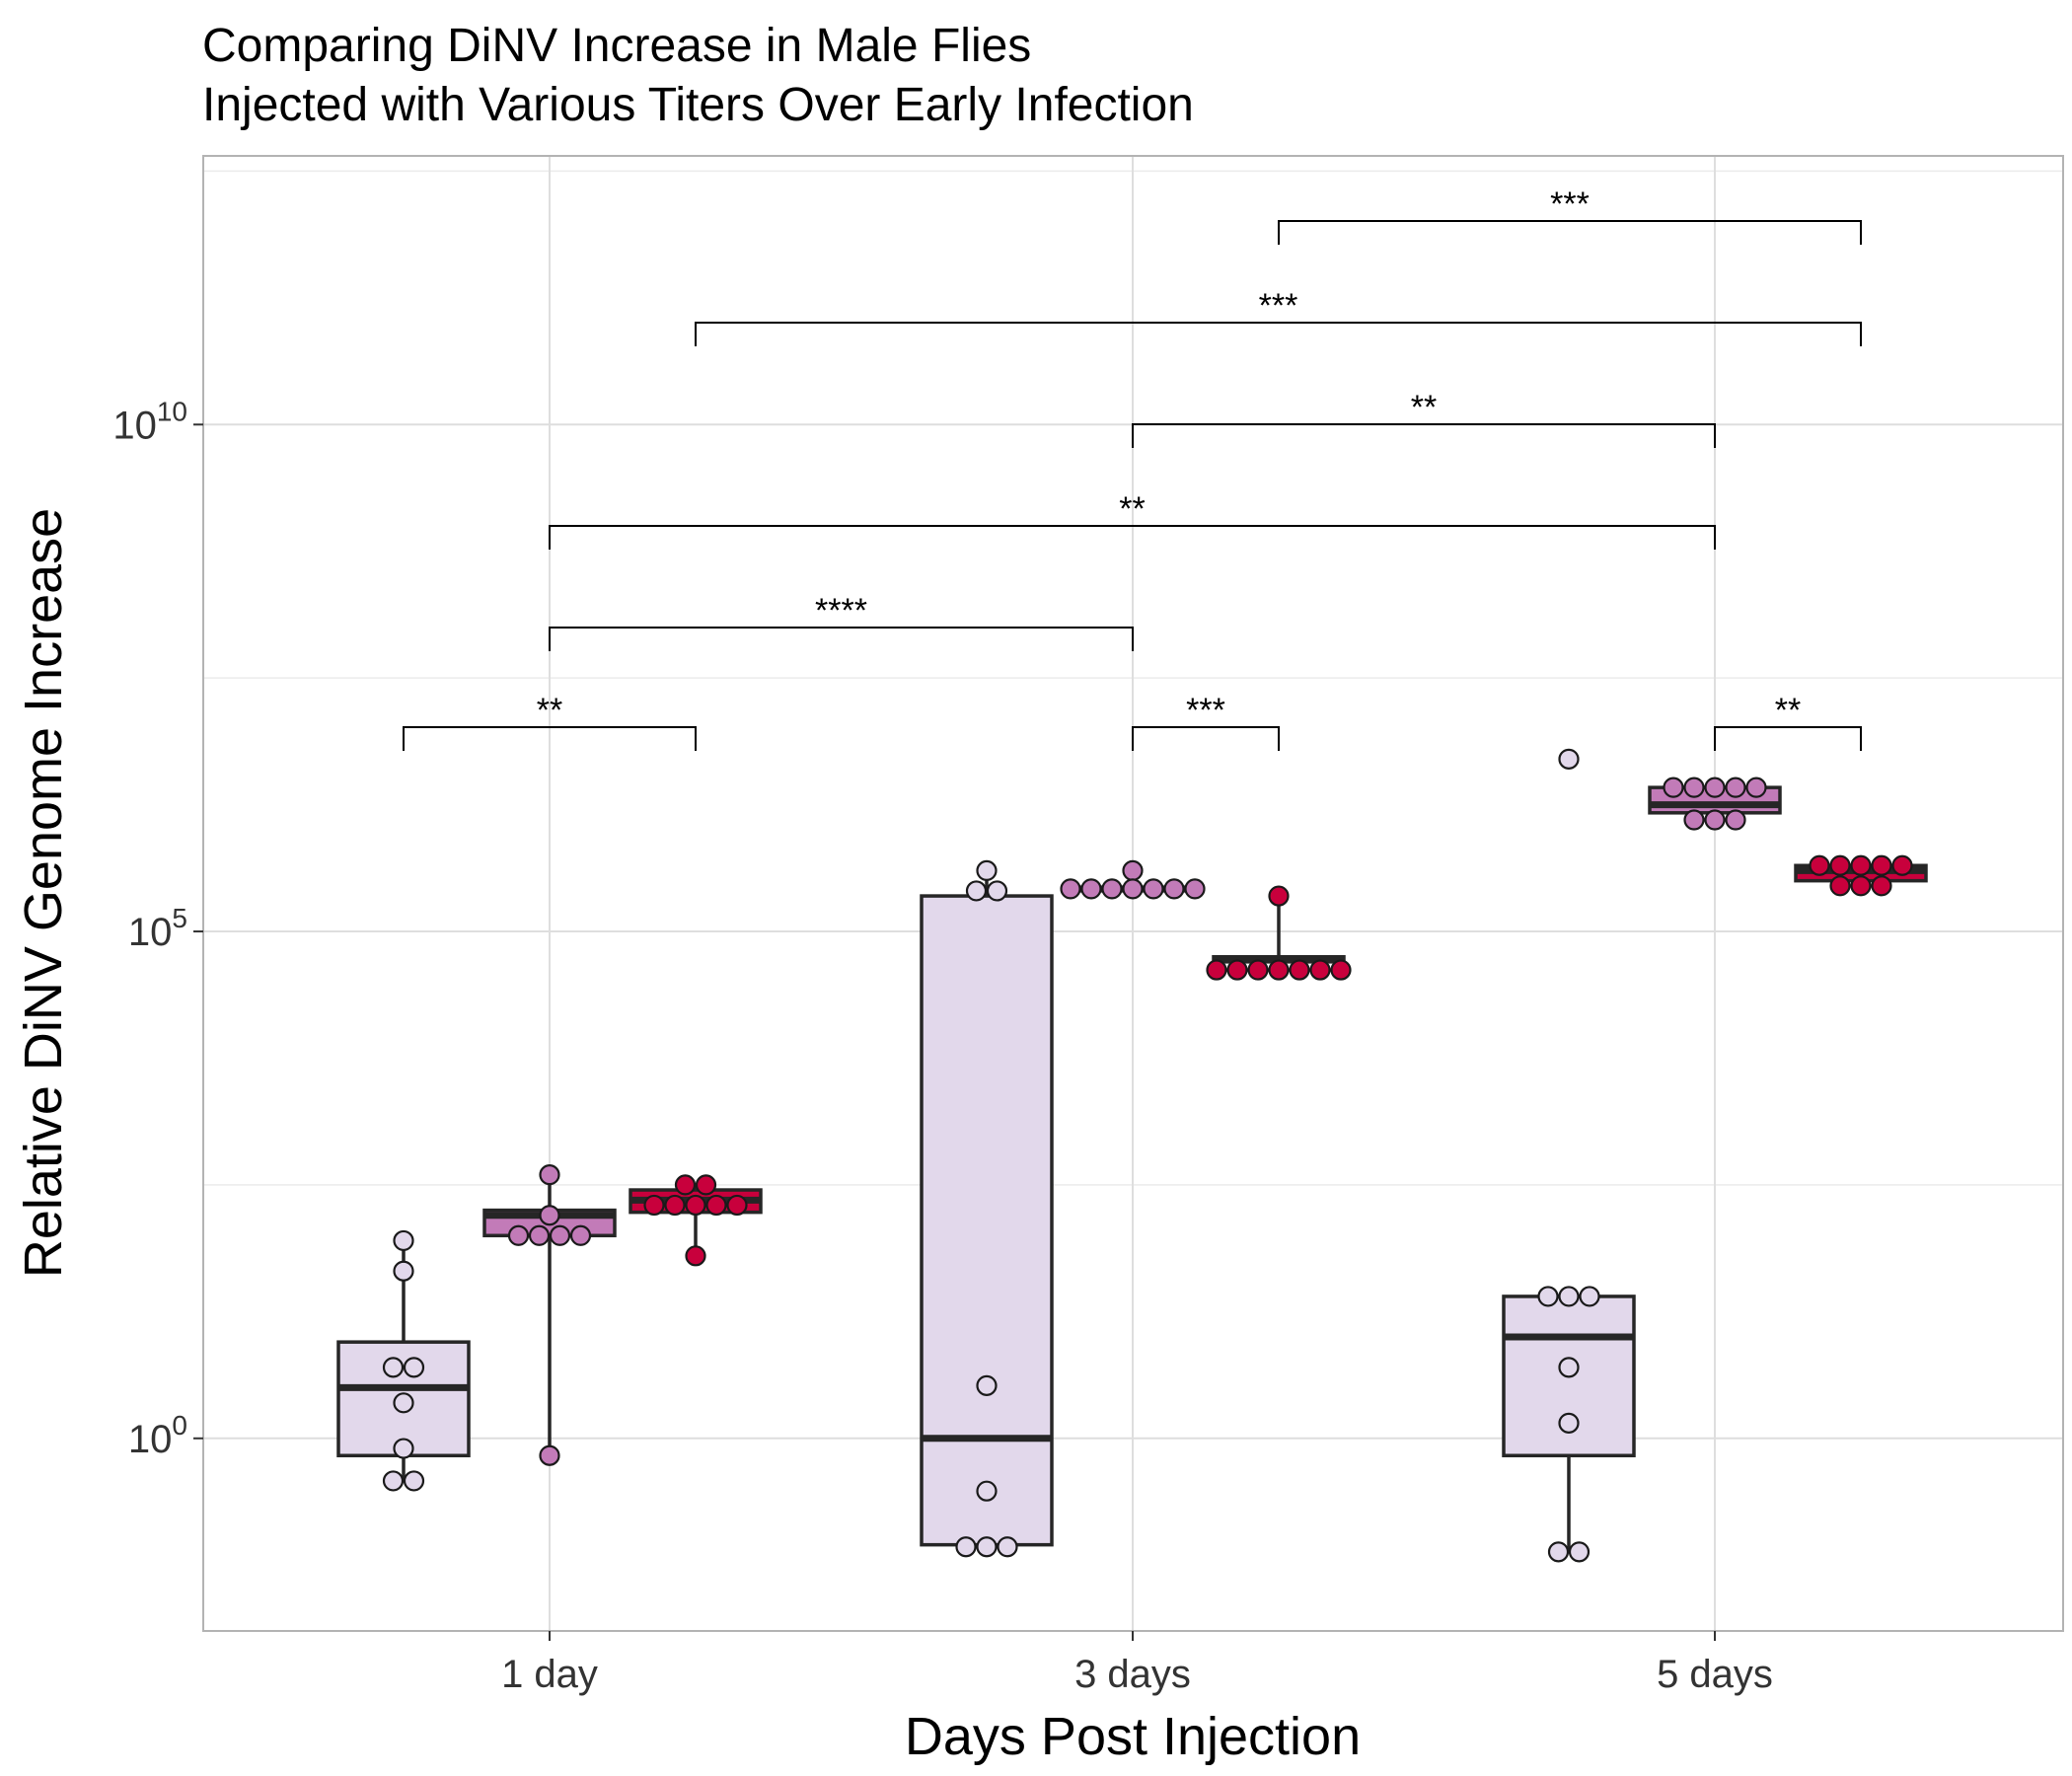 The height and width of the screenshot is (1776, 2072). What do you see at coordinates (1206, 710) in the screenshot?
I see `significance-label-1: ***` at bounding box center [1206, 710].